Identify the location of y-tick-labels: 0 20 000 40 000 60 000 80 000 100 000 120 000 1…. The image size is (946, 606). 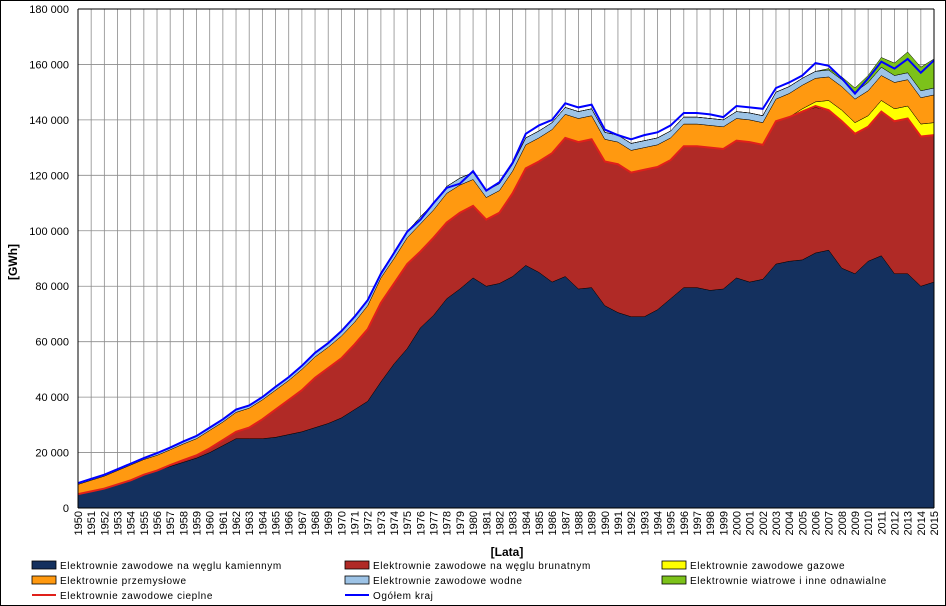
(49, 259).